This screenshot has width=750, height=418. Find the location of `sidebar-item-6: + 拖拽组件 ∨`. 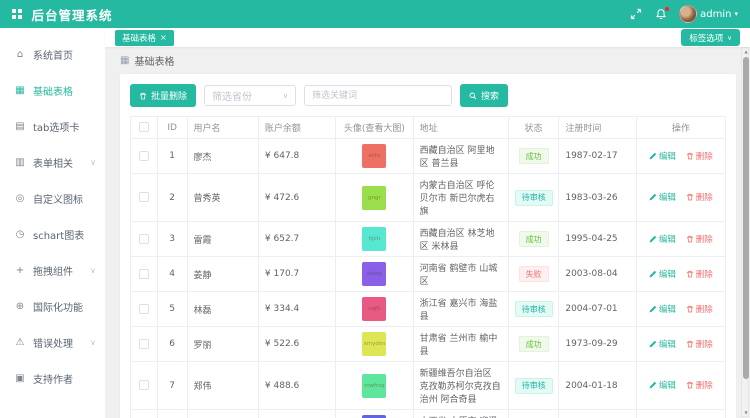

sidebar-item-6: + 拖拽组件 ∨ is located at coordinates (52, 270).